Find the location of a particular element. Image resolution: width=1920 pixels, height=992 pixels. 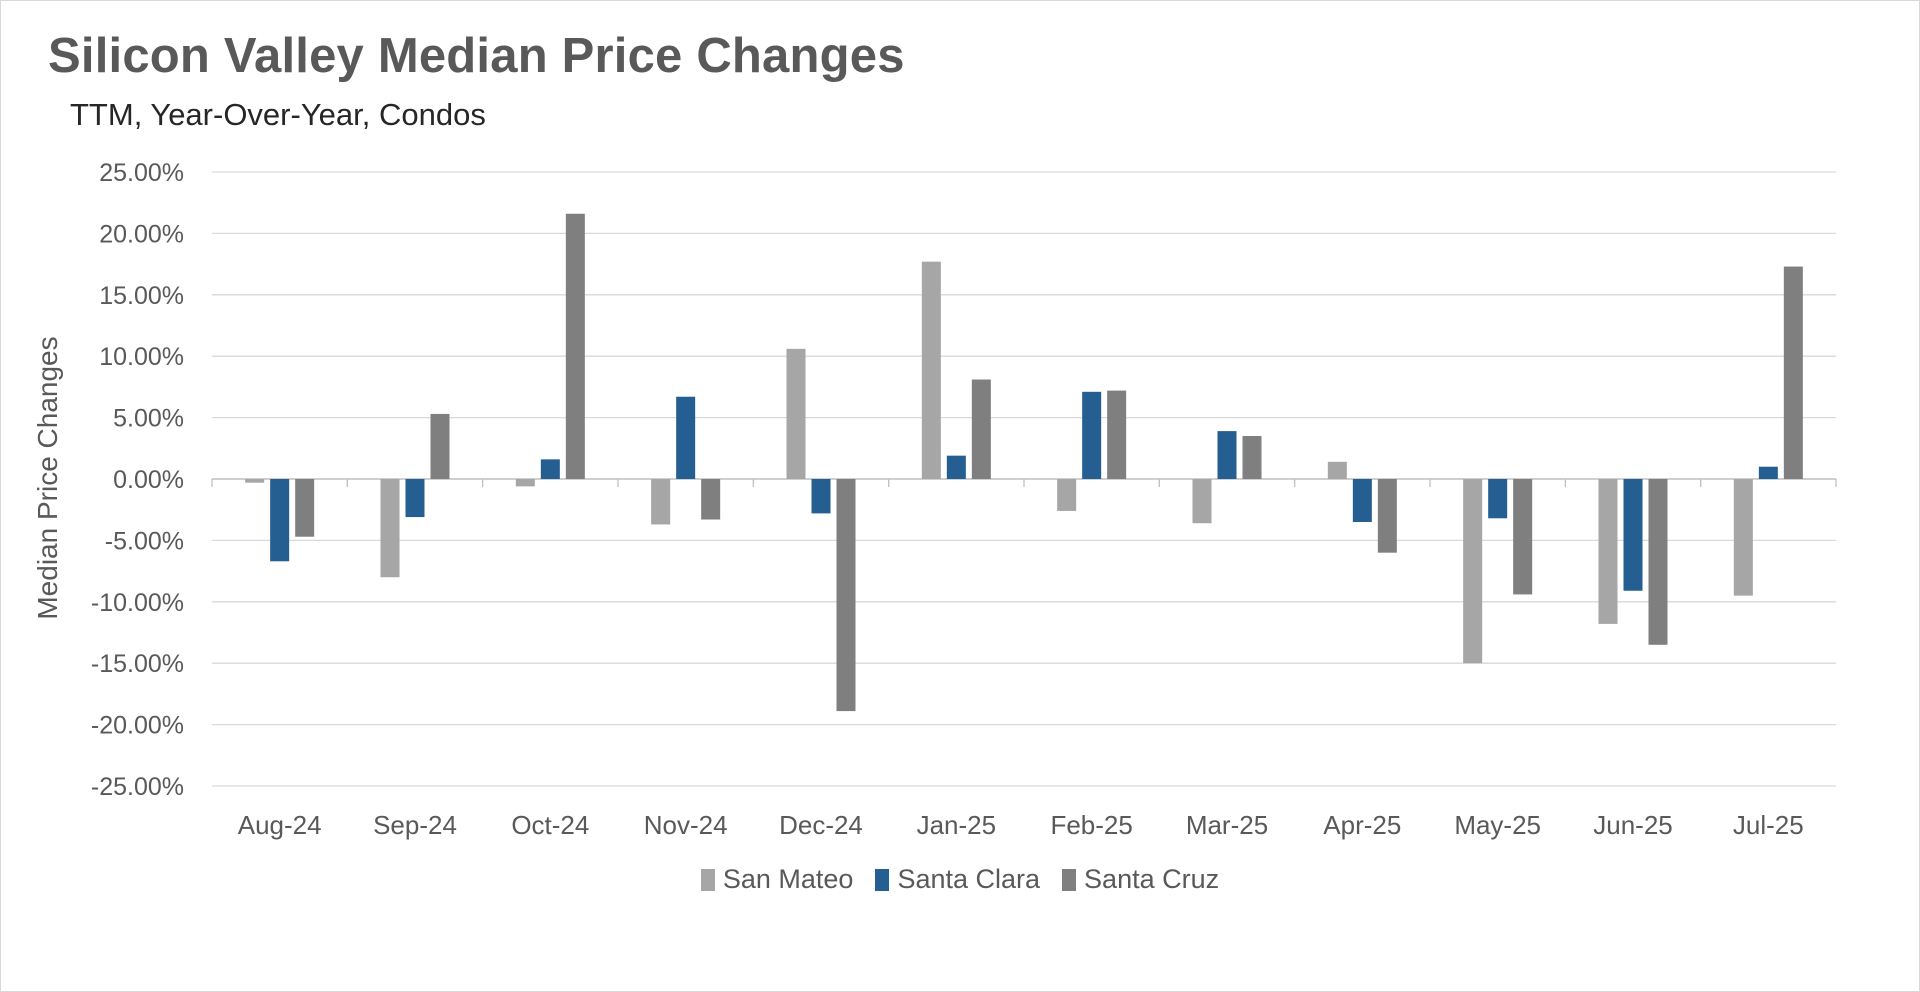

legend-item: Santa Clara is located at coordinates (957, 879).